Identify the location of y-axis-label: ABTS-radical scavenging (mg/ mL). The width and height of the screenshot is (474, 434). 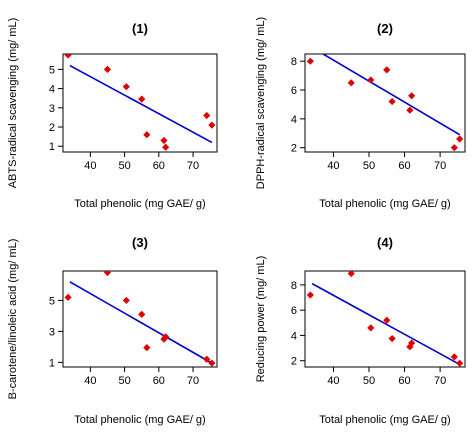
(13, 103).